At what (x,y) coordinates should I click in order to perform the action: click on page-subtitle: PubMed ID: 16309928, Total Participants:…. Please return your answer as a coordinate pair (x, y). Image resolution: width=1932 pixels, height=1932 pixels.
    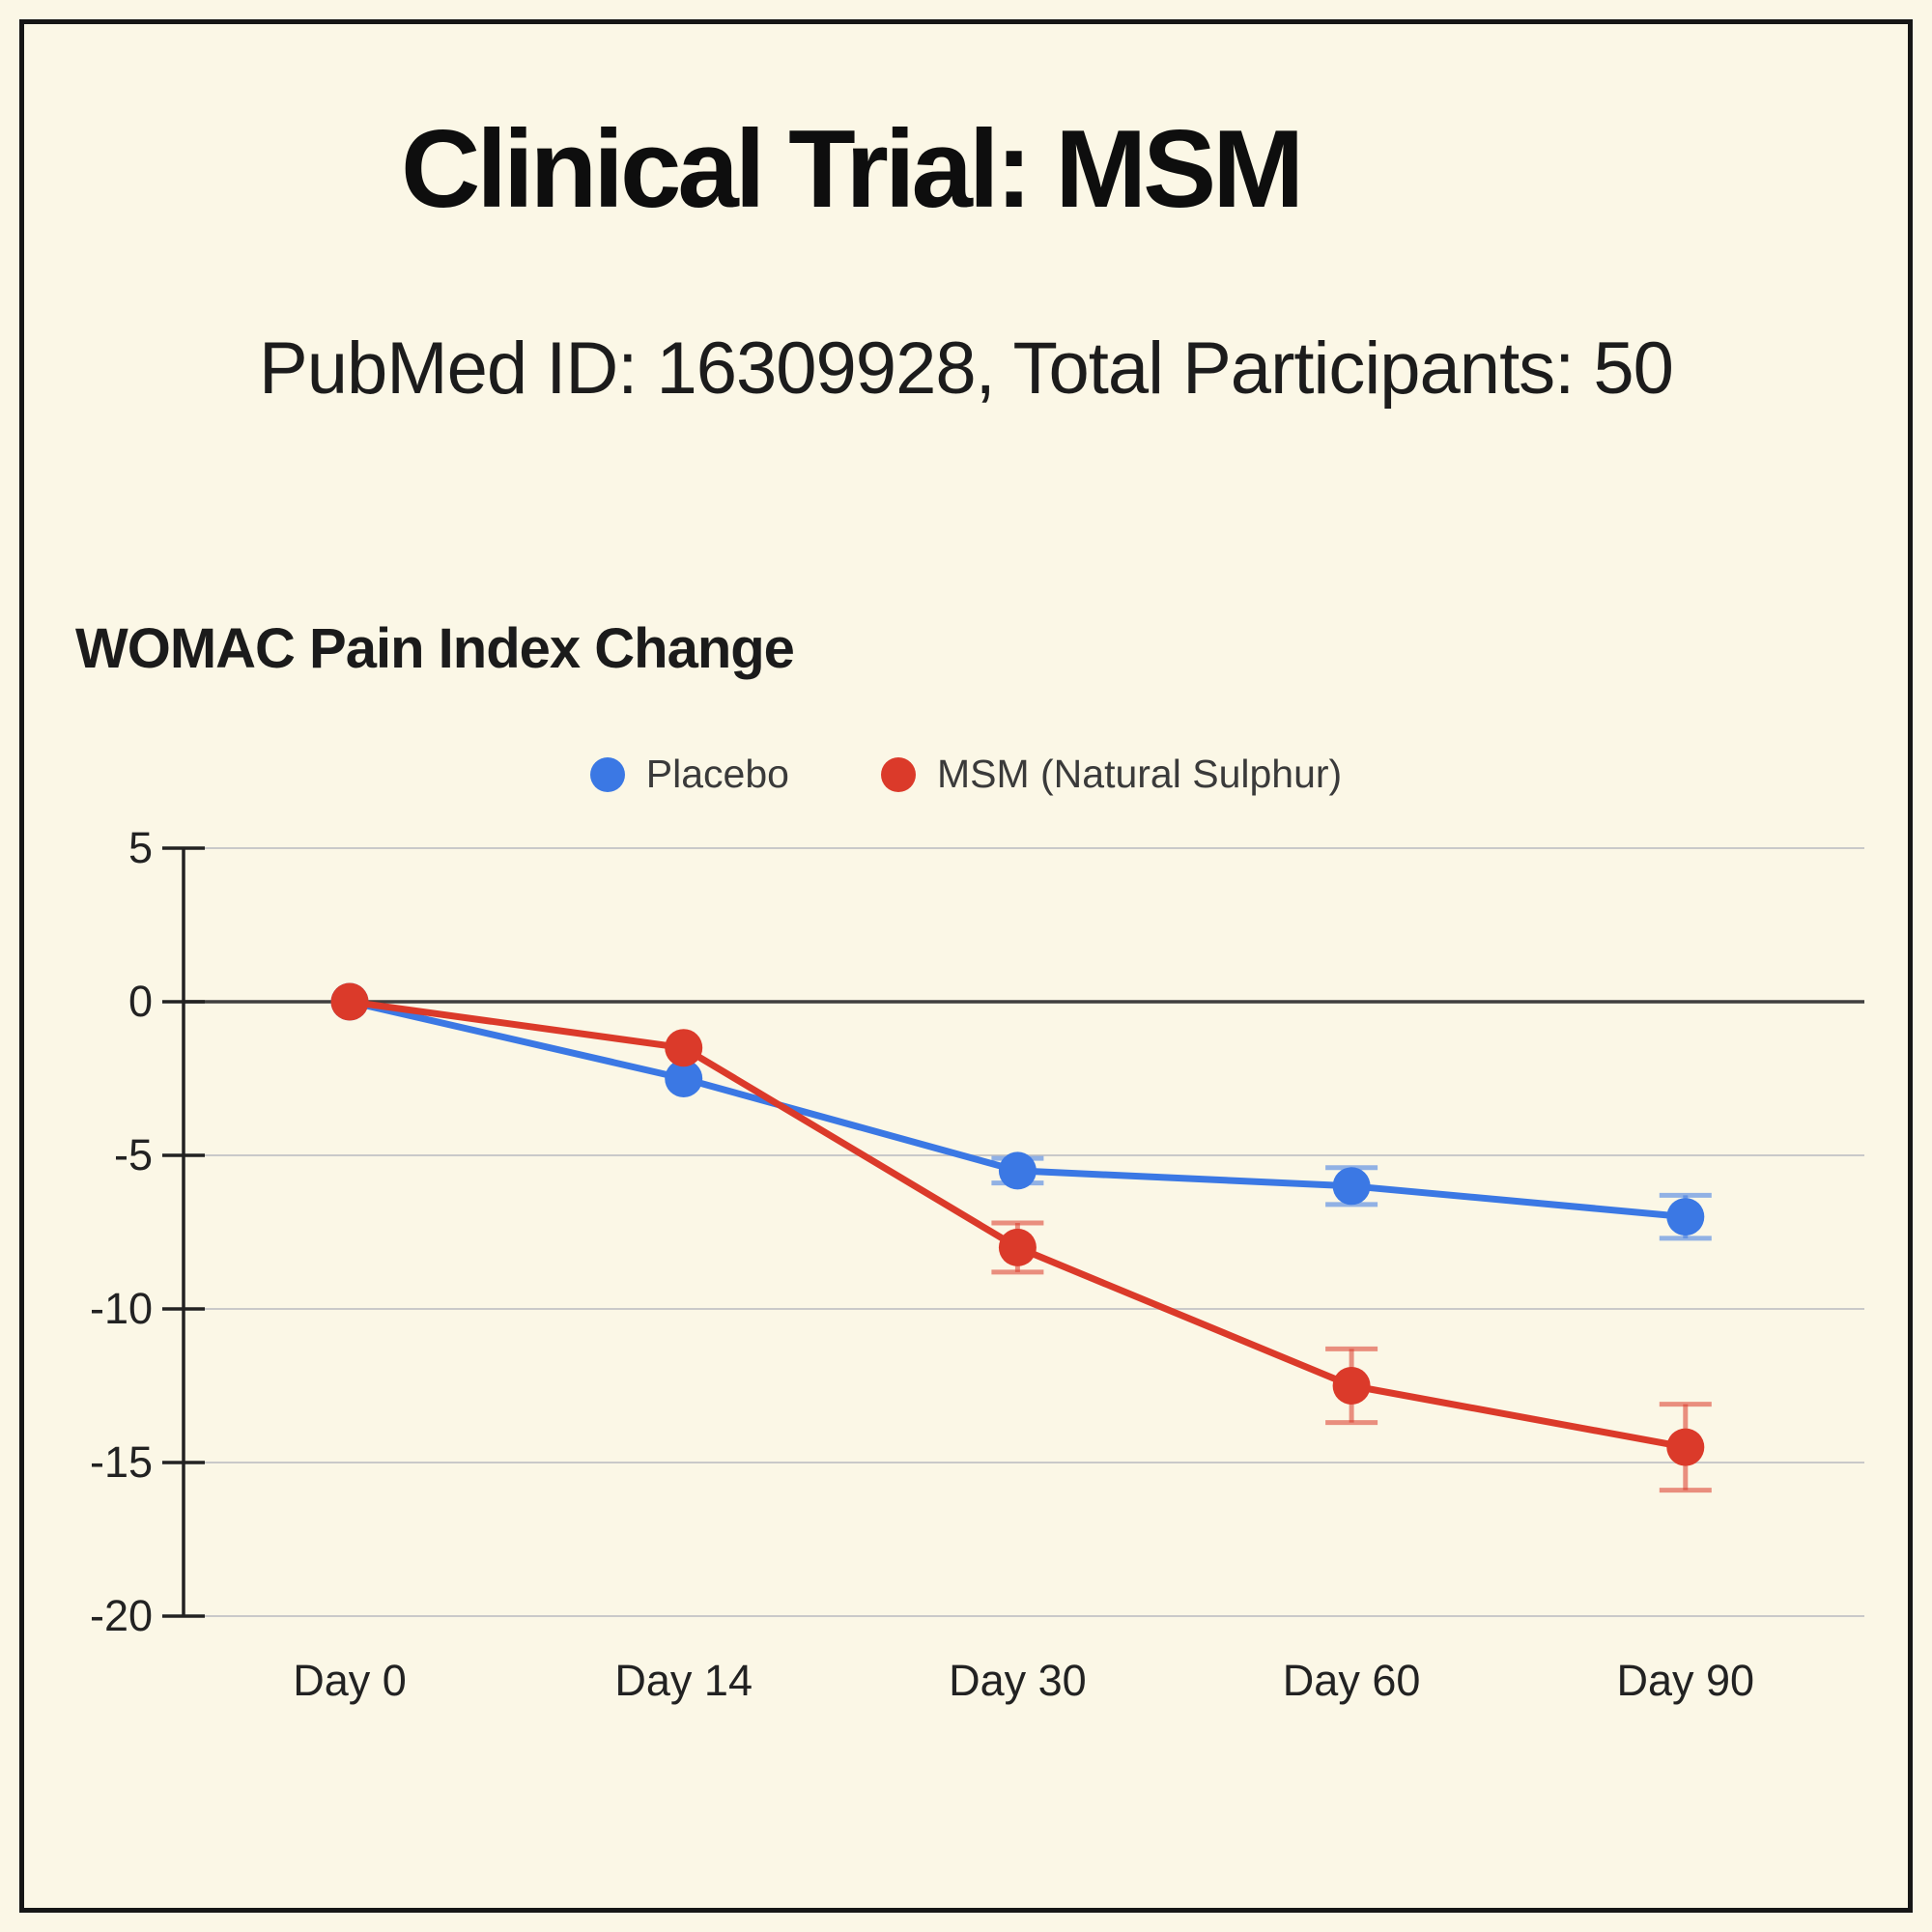
    Looking at the image, I should click on (966, 368).